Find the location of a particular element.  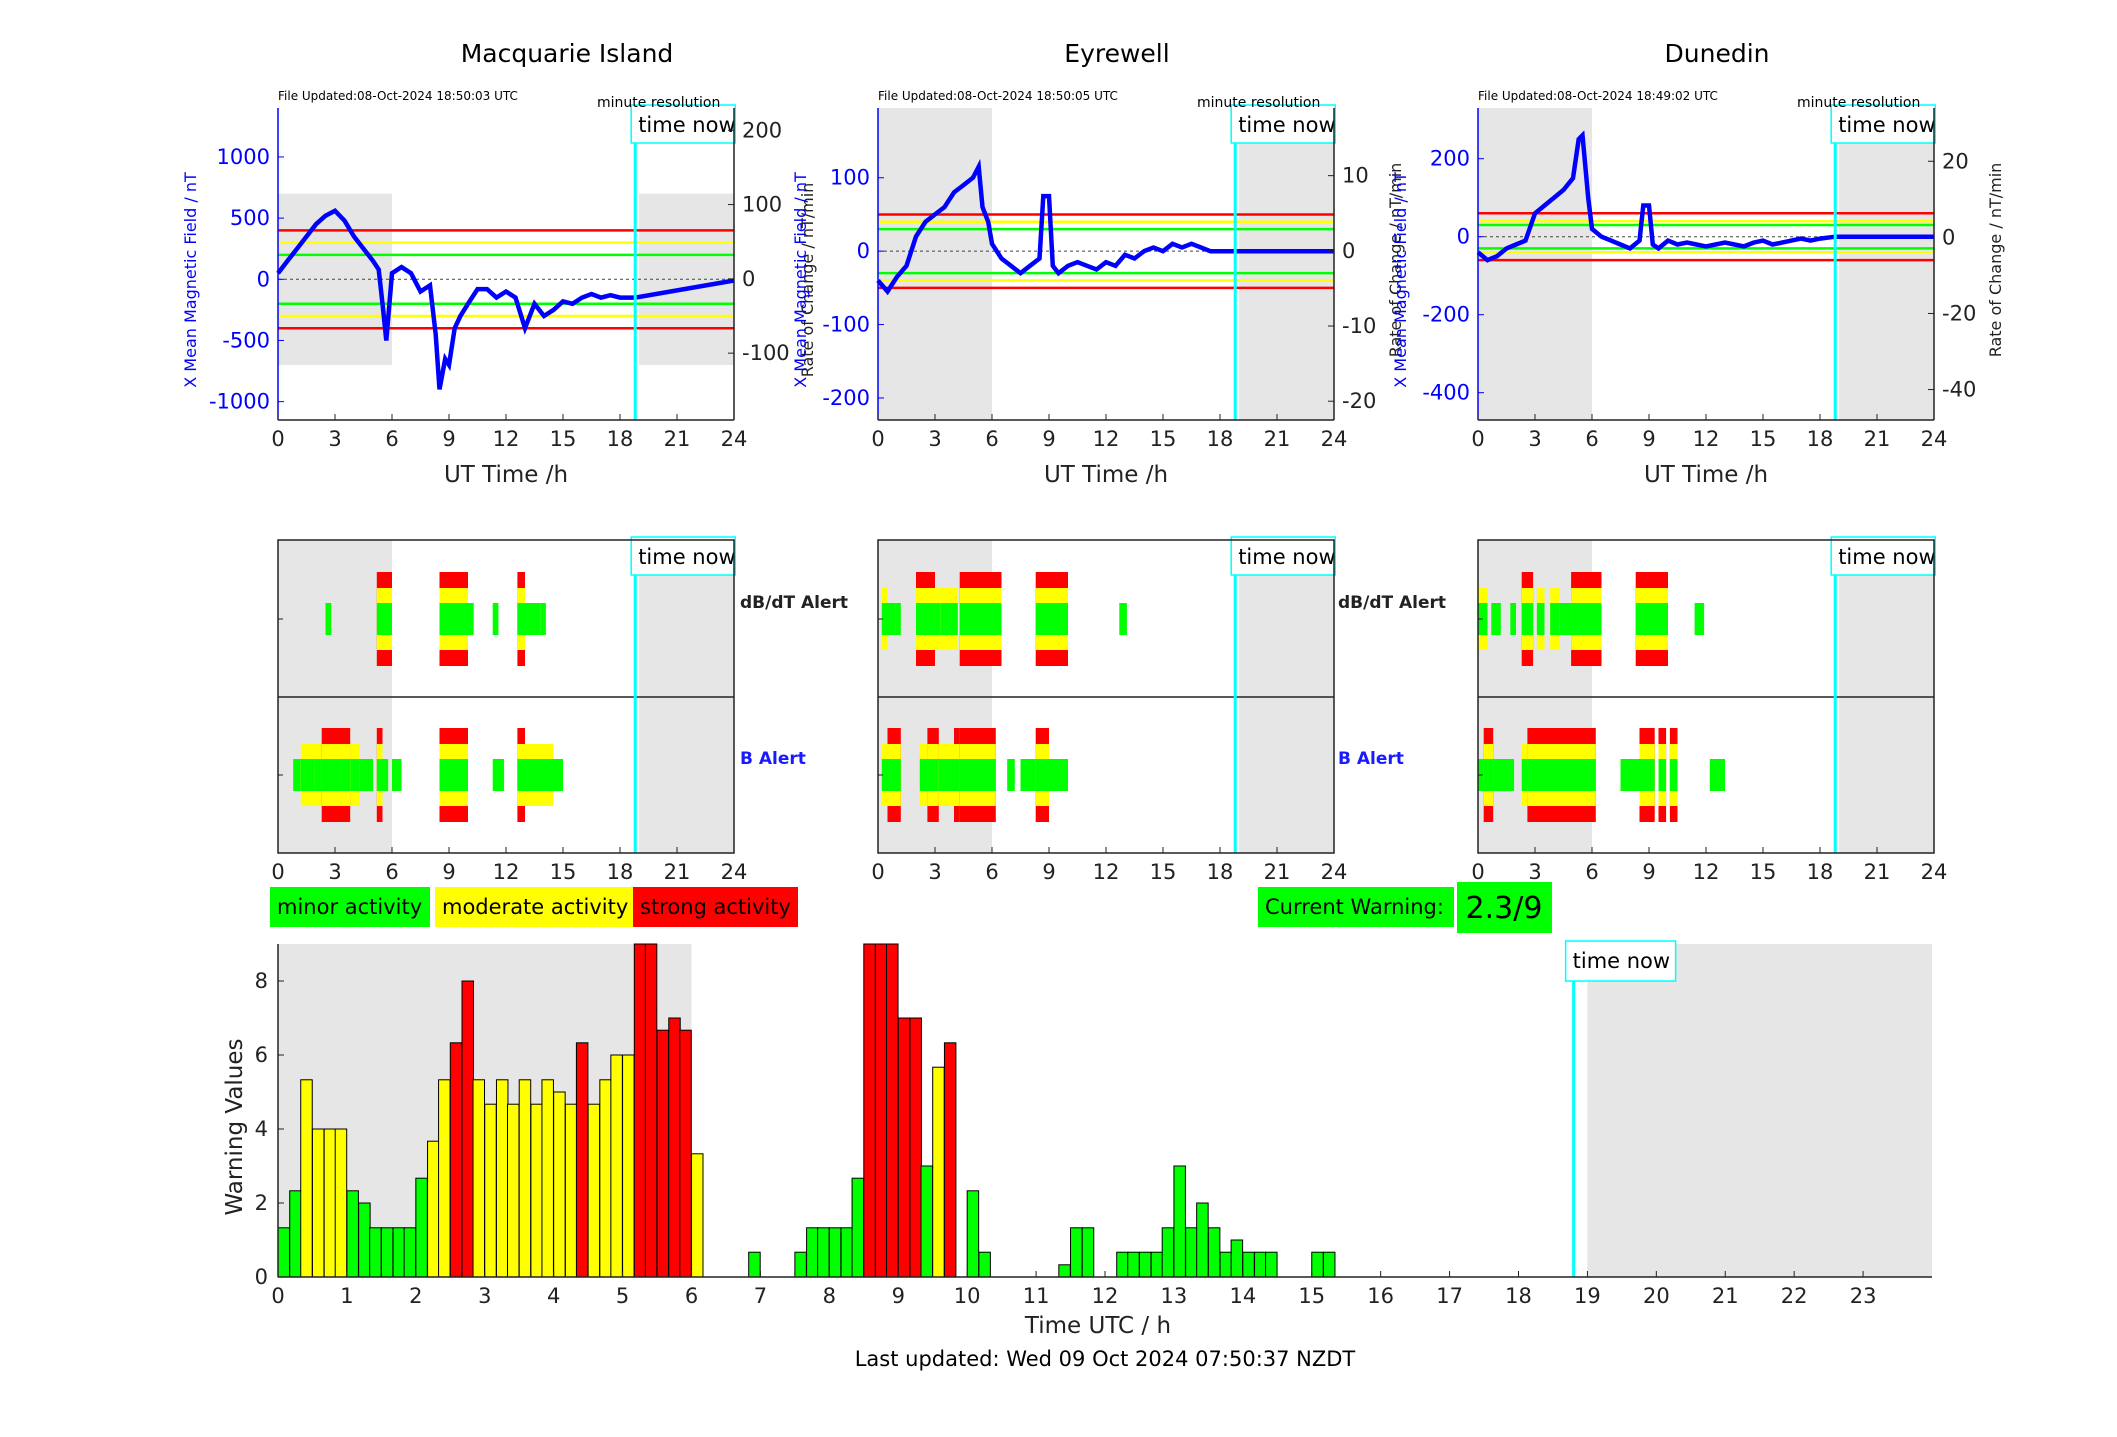

dunedin-yl-tick-label: -400 is located at coordinates (1446, 393).